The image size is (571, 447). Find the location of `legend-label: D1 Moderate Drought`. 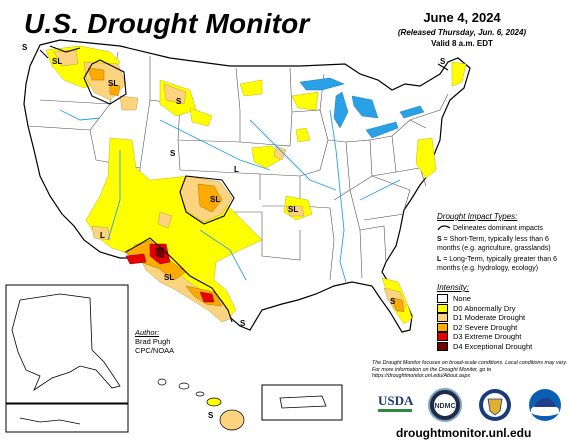

legend-label: D1 Moderate Drought is located at coordinates (489, 318).